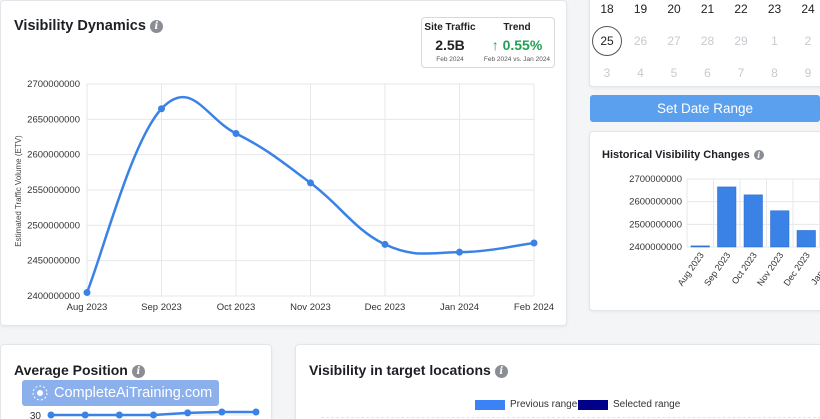 This screenshot has height=419, width=820. What do you see at coordinates (674, 41) in the screenshot?
I see `calendar-day: 27` at bounding box center [674, 41].